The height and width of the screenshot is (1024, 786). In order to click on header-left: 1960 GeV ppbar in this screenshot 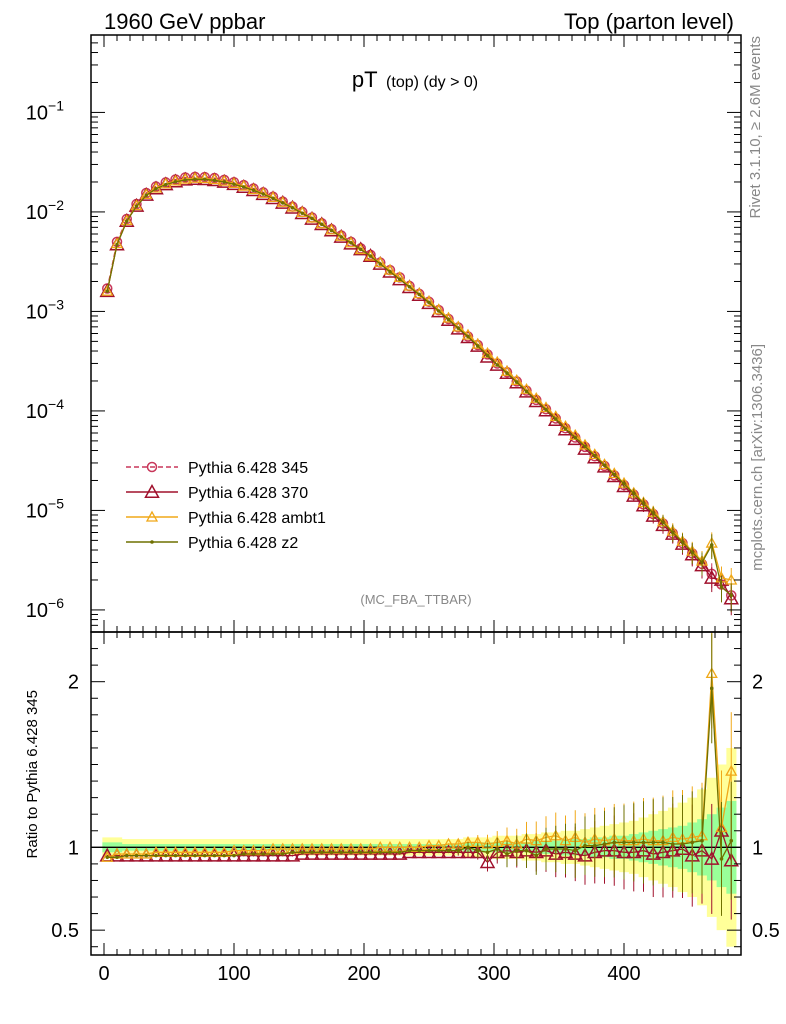, I will do `click(184, 21)`.